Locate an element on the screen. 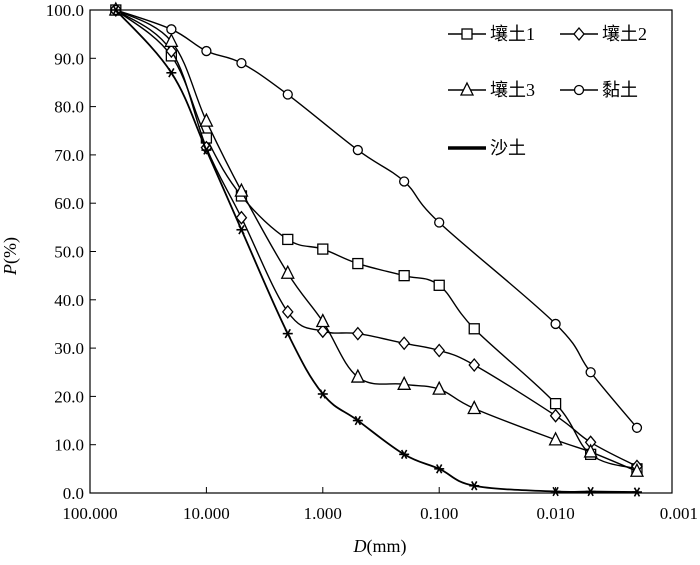 This screenshot has width=700, height=565. y-axis-label-unit: (%) is located at coordinates (10, 250).